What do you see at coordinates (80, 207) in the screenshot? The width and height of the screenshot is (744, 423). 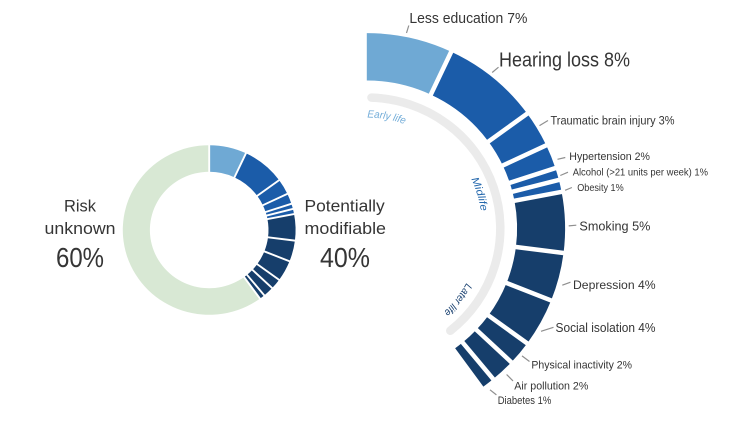 I see `svg-text: Risk` at bounding box center [80, 207].